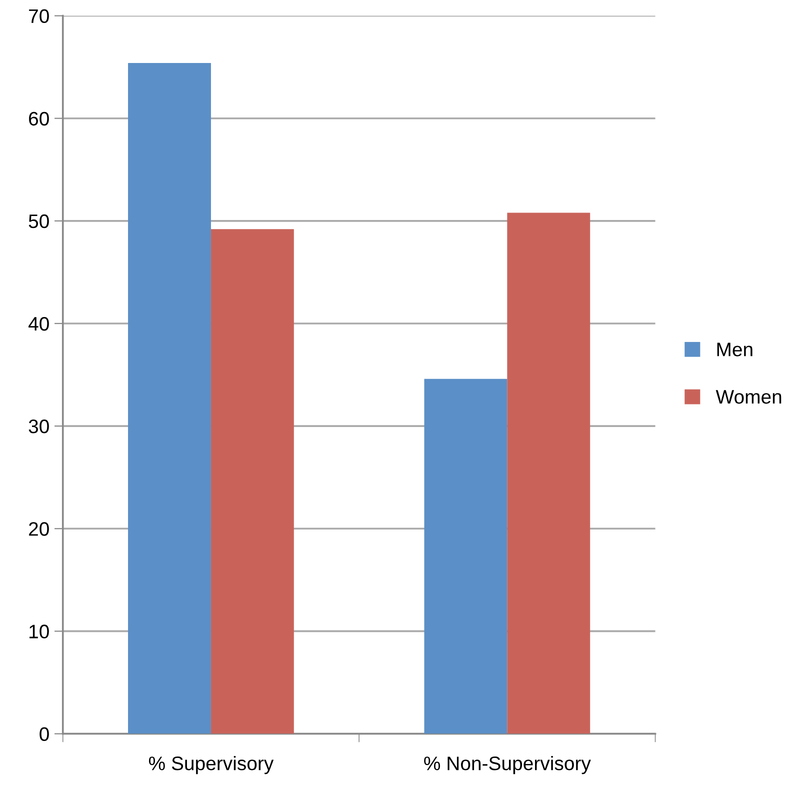 The image size is (806, 789). Describe the element at coordinates (749, 397) in the screenshot. I see `legend-label: Women` at that location.